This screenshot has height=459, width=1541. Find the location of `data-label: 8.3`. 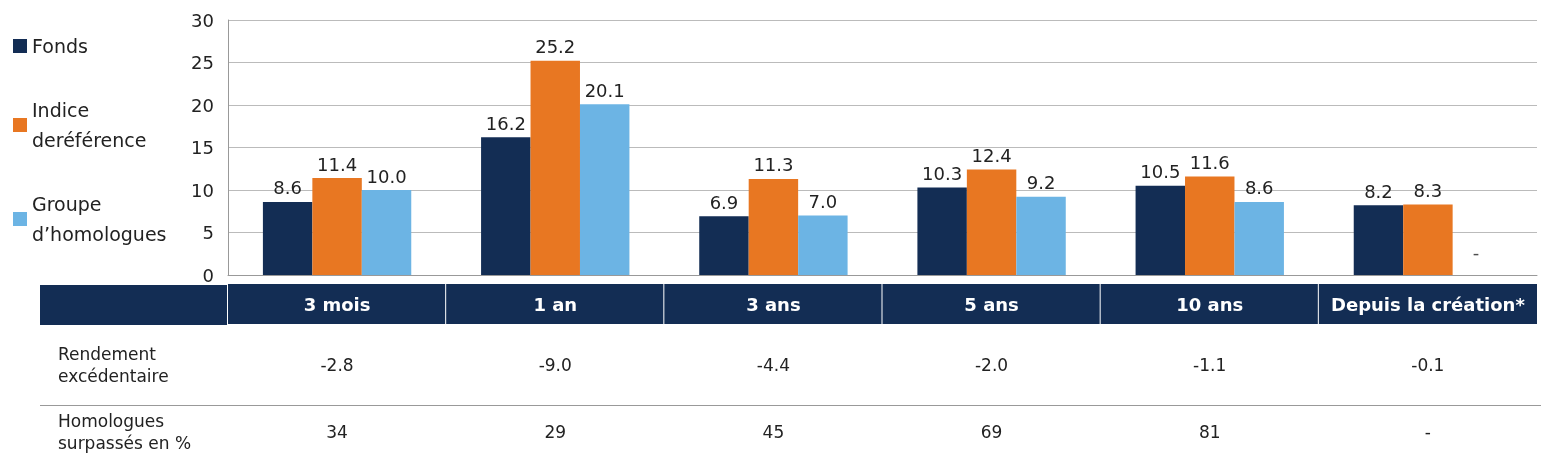

data-label: 8.3 is located at coordinates (1428, 190).